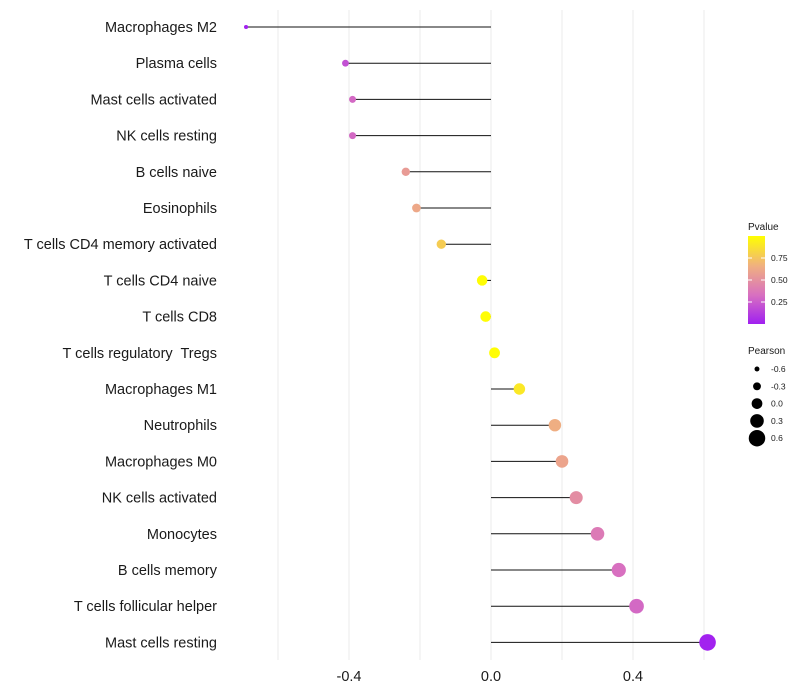  I want to click on category-label: T cells regulatory Tregs, so click(140, 354).